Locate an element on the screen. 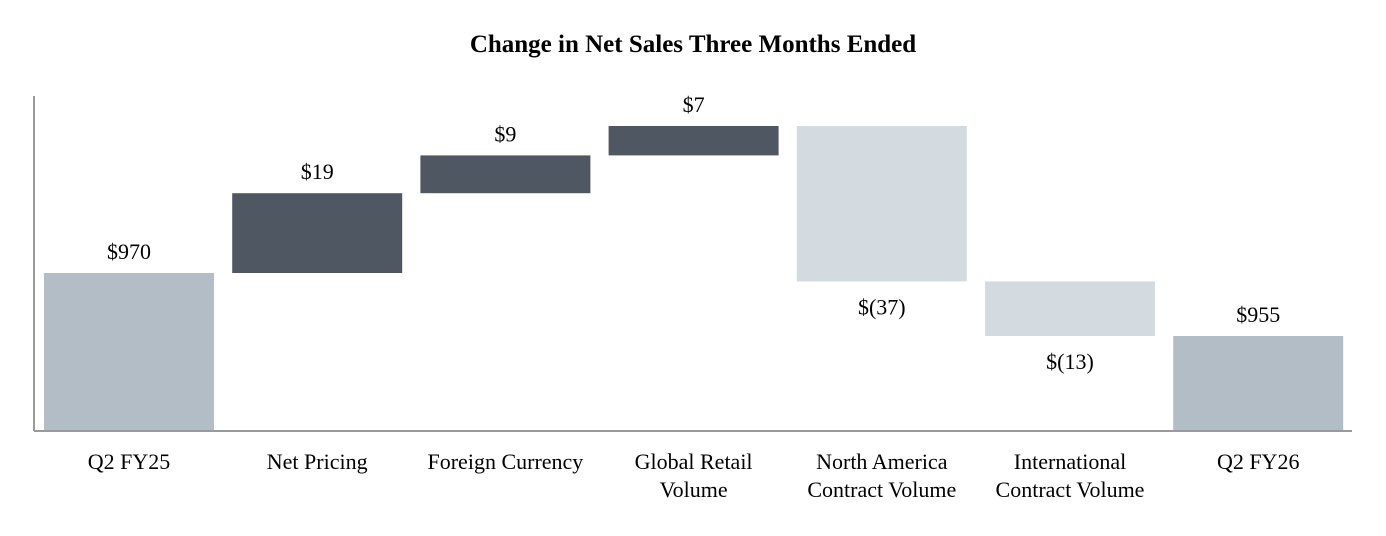 Image resolution: width=1386 pixels, height=536 pixels. chart-title: Change in Net Sales Three Months Ended is located at coordinates (693, 44).